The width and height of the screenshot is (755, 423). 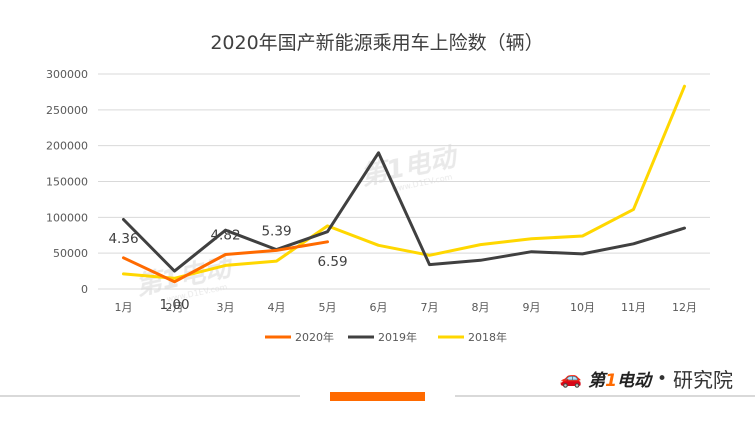 I want to click on brand-logo: 🚗 第1电动 • 研究院, so click(x=646, y=378).